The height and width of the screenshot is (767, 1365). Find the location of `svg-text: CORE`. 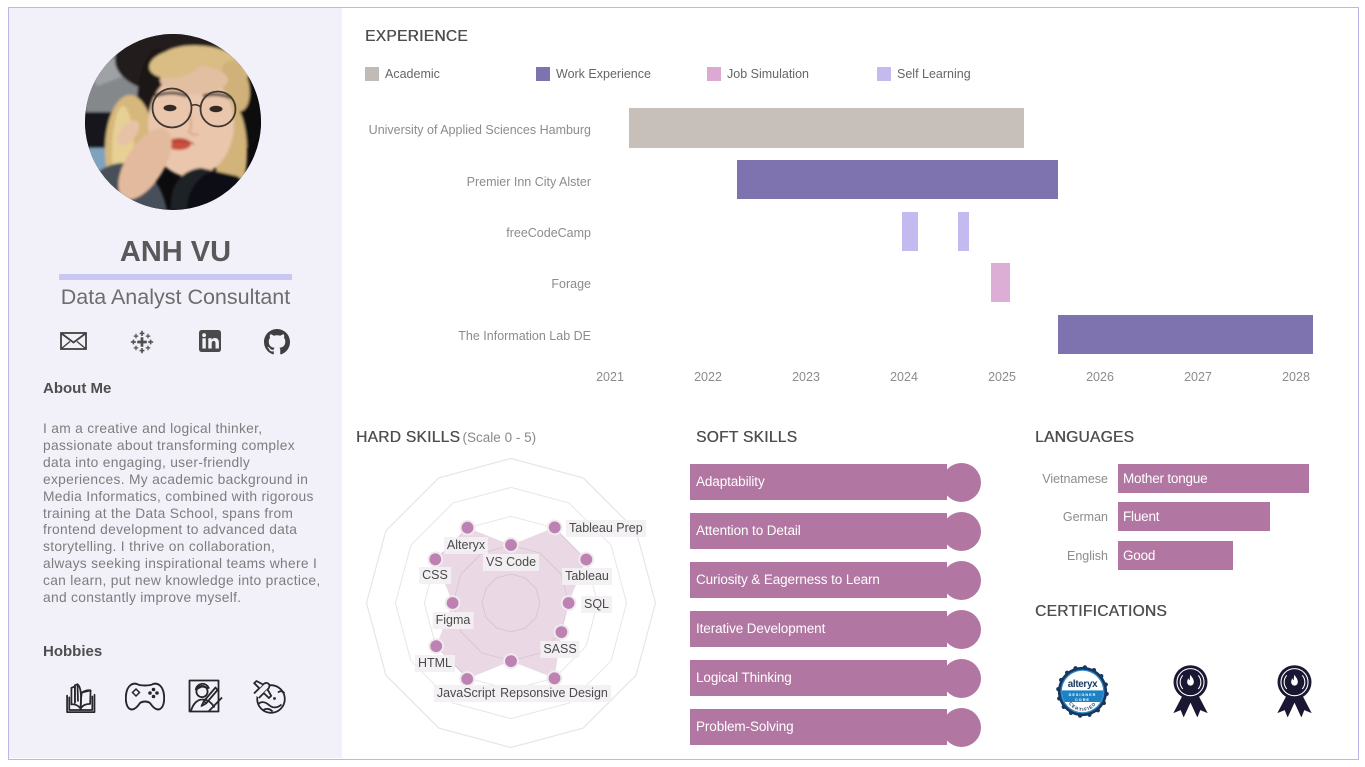

svg-text: CORE is located at coordinates (1082, 700).